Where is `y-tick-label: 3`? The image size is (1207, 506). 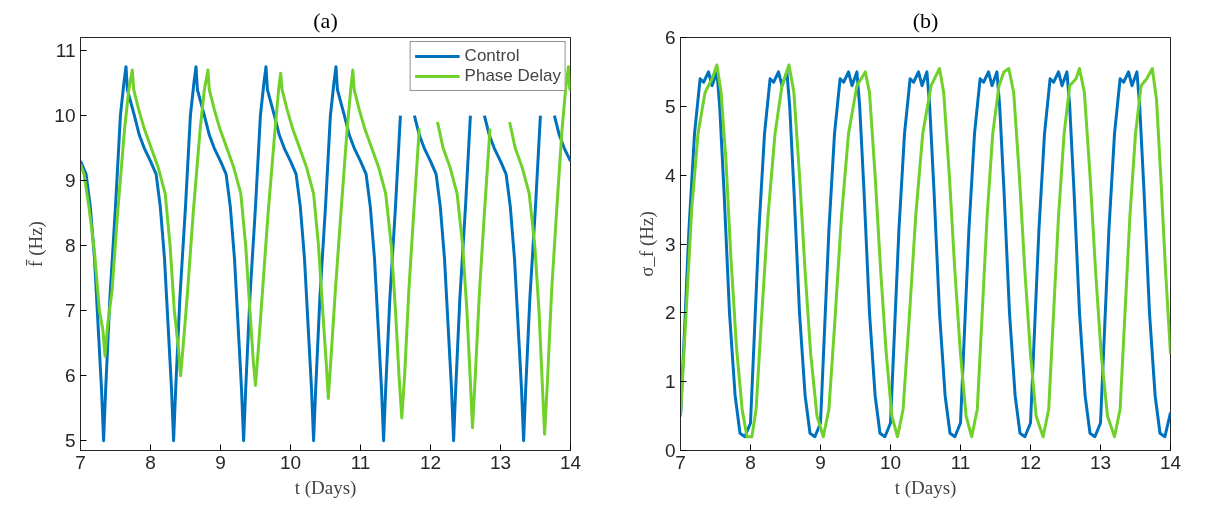
y-tick-label: 3 is located at coordinates (670, 244).